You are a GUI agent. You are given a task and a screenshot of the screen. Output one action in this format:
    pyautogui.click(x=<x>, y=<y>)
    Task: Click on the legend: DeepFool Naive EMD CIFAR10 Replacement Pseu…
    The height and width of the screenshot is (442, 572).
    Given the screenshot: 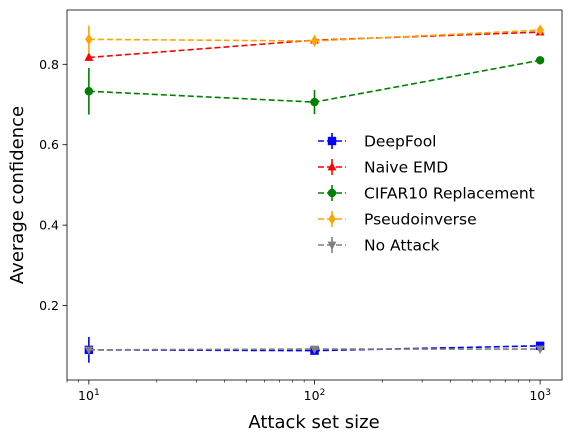 What is the action you would take?
    pyautogui.click(x=426, y=194)
    